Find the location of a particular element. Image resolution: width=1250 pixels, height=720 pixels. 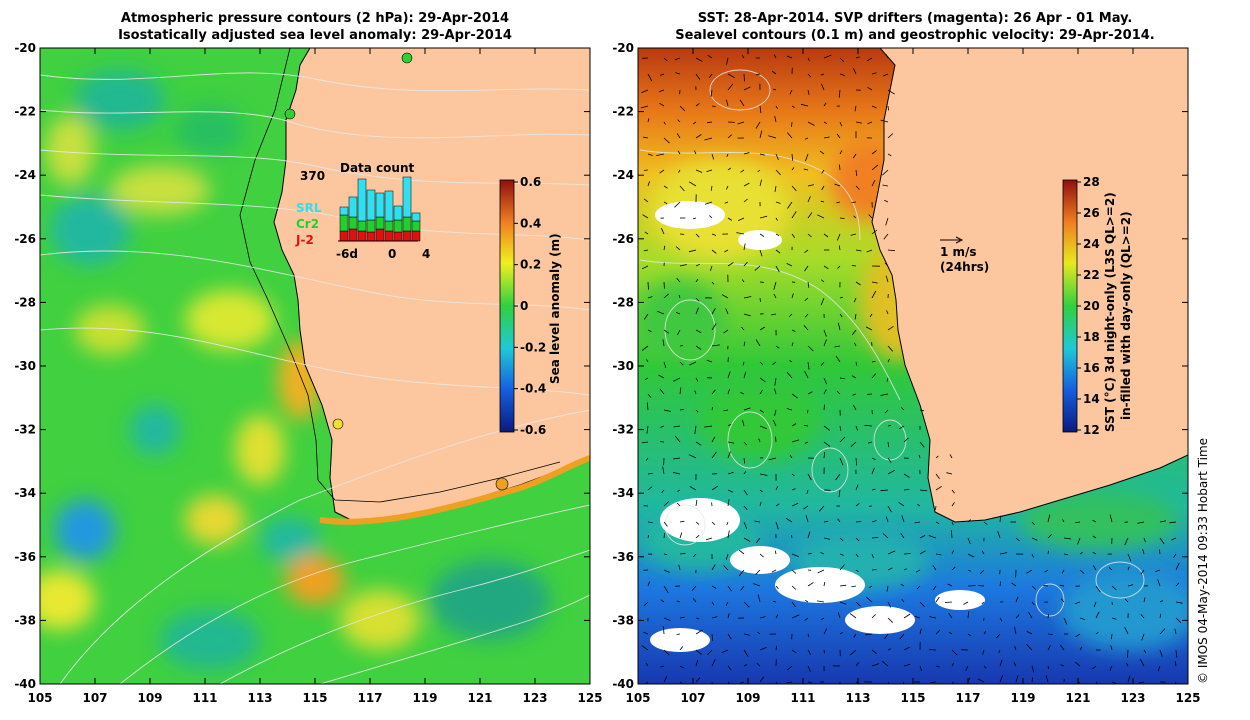

inset-bar-segment is located at coordinates (407, 197).